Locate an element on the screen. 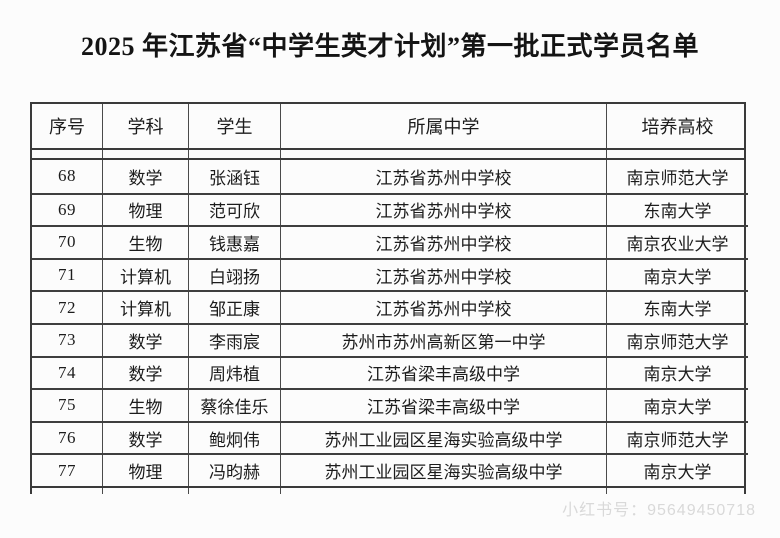 Image resolution: width=780 pixels, height=538 pixels. table-row: 72 计算机 邹正康 江苏省苏州中学校 东南大学 is located at coordinates (390, 306).